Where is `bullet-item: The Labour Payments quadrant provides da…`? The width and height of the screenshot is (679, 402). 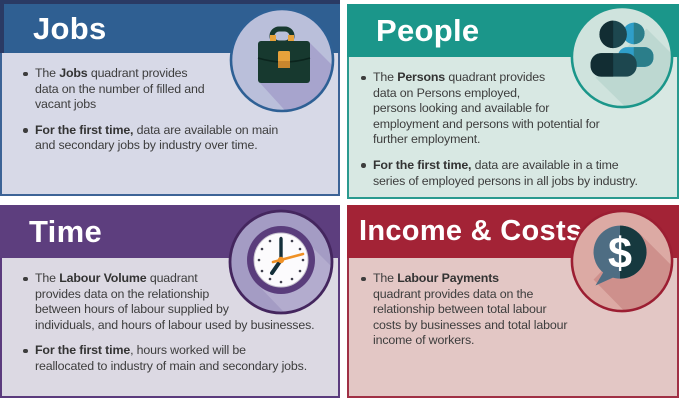 bullet-item: The Labour Payments quadrant provides da… is located at coordinates (516, 310).